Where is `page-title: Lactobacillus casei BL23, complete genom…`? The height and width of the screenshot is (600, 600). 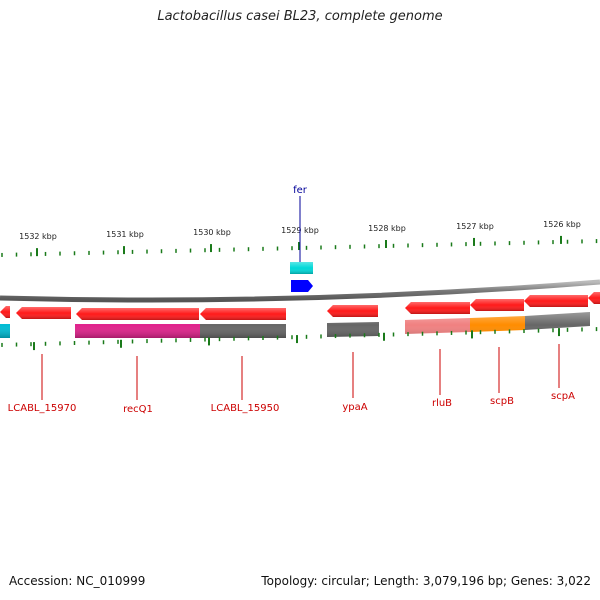
page-title: Lactobacillus casei BL23, complete genom… is located at coordinates (300, 16).